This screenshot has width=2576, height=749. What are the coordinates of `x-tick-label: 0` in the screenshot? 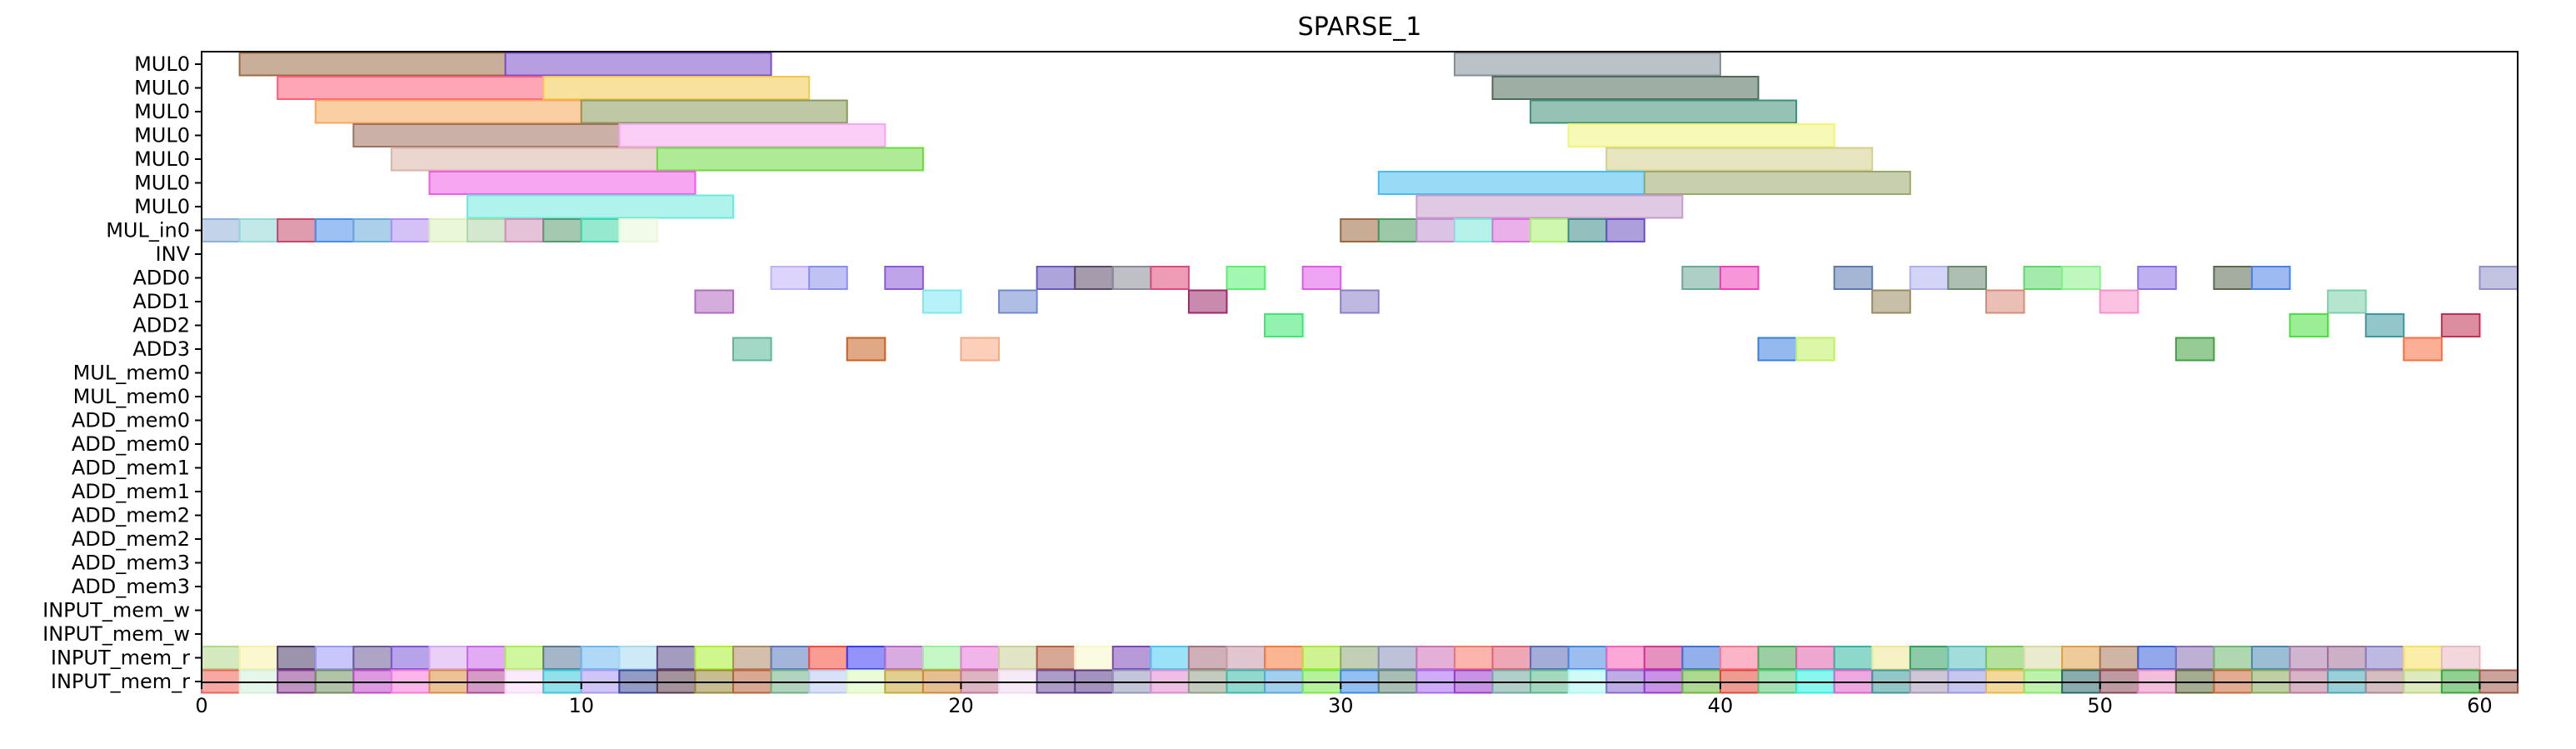 It's located at (201, 705).